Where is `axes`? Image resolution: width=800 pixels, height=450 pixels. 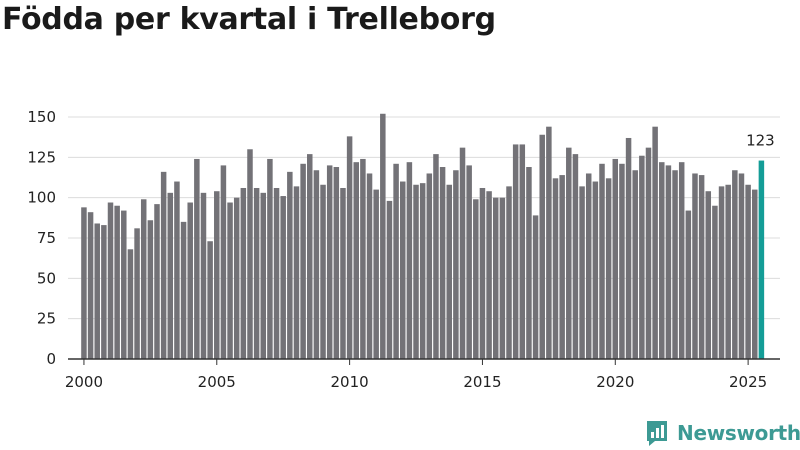
axes is located at coordinates (424, 361).